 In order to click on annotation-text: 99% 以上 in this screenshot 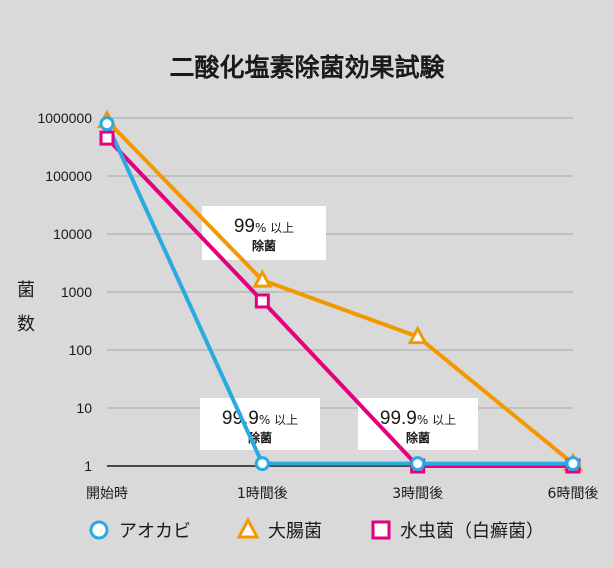, I will do `click(264, 226)`.